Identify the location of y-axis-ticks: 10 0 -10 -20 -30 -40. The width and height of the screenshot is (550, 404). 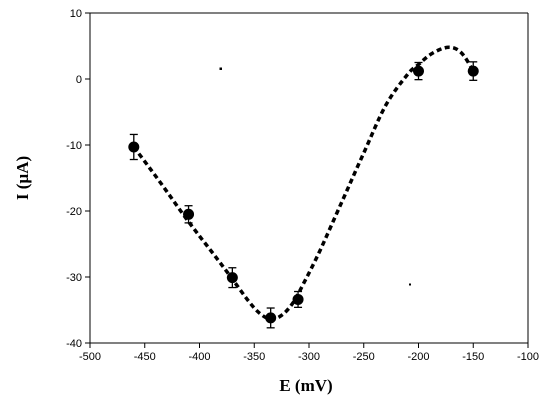
(78, 179).